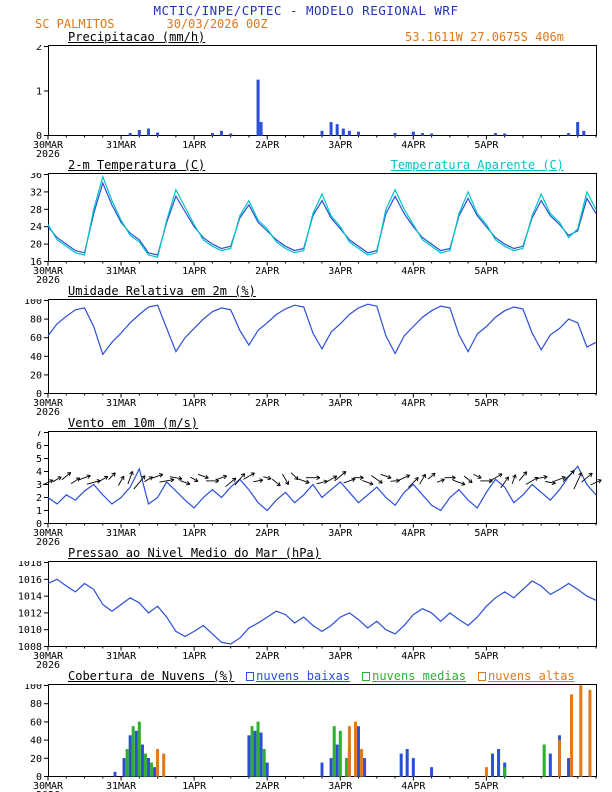 This screenshot has height=792, width=612. What do you see at coordinates (36, 357) in the screenshot?
I see `svg-text: 40` at bounding box center [36, 357].